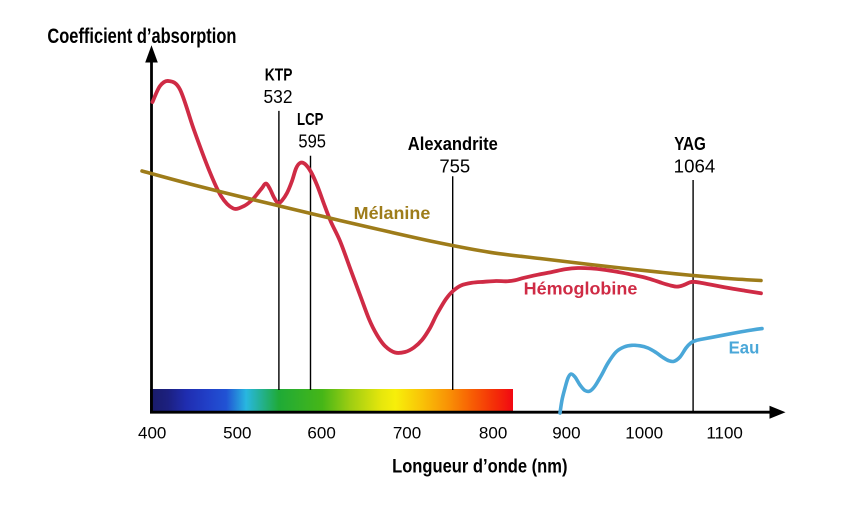  I want to click on svg-text: Eau, so click(744, 348).